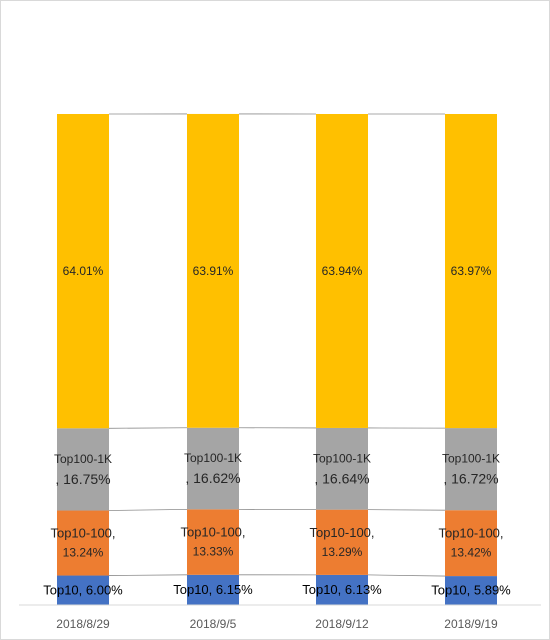  What do you see at coordinates (83, 624) in the screenshot?
I see `x-tick-label: 2018/8/29` at bounding box center [83, 624].